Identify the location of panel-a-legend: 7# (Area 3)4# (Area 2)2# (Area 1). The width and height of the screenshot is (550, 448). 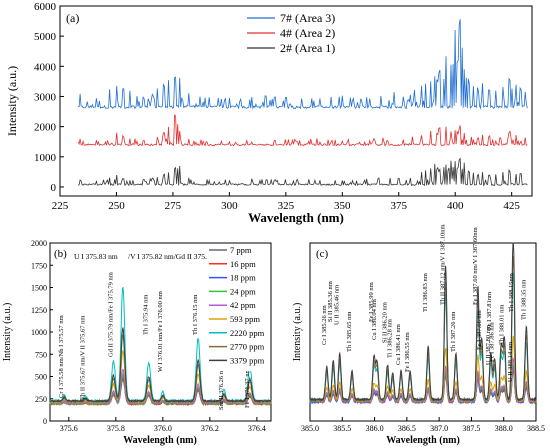
(291, 33).